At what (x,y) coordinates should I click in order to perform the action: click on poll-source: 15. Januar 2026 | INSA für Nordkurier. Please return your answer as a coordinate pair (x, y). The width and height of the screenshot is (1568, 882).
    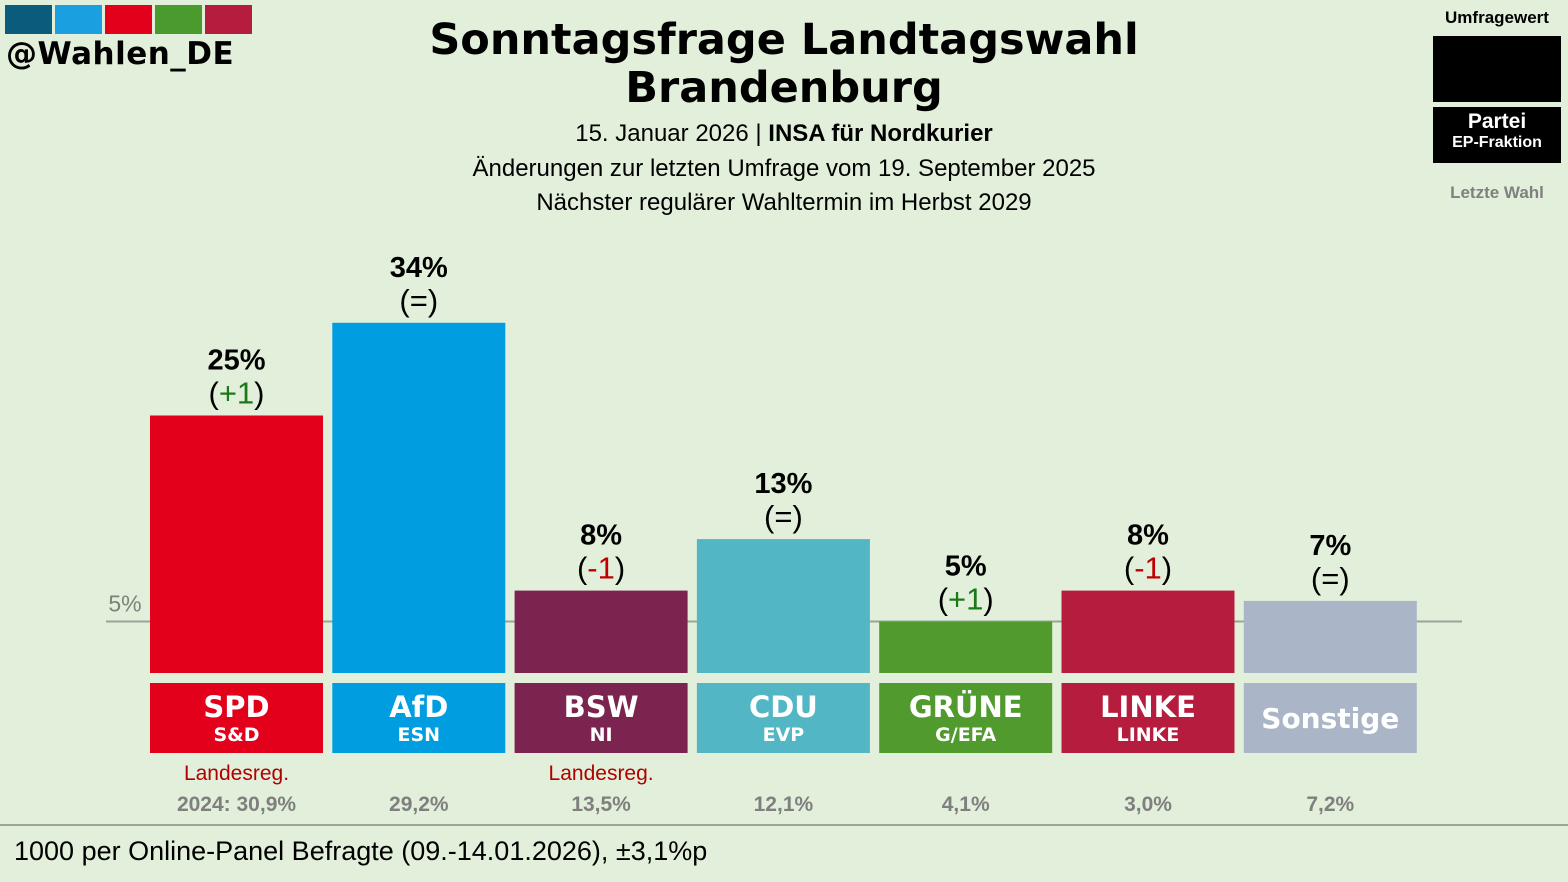
    Looking at the image, I should click on (784, 134).